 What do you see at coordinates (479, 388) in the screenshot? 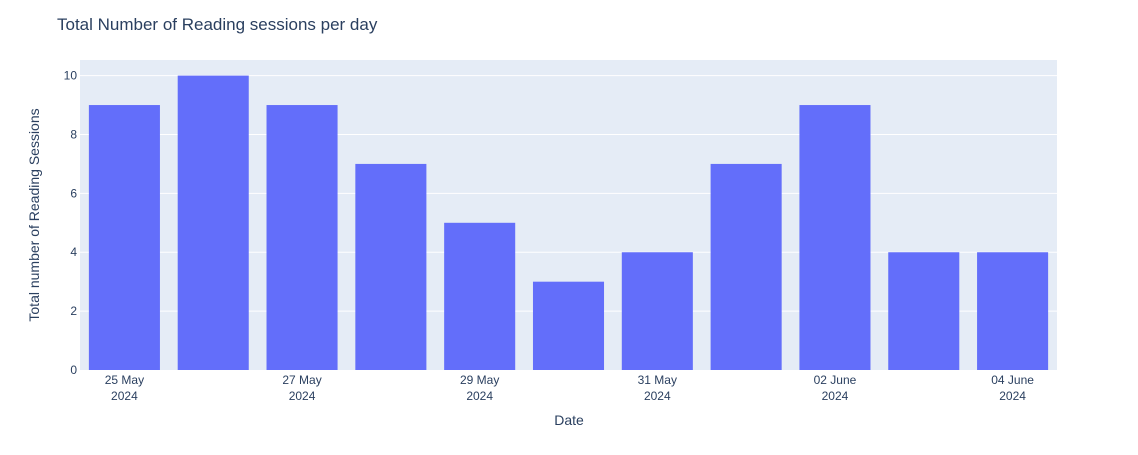
I see `x-tick-label: 29 May 2024` at bounding box center [479, 388].